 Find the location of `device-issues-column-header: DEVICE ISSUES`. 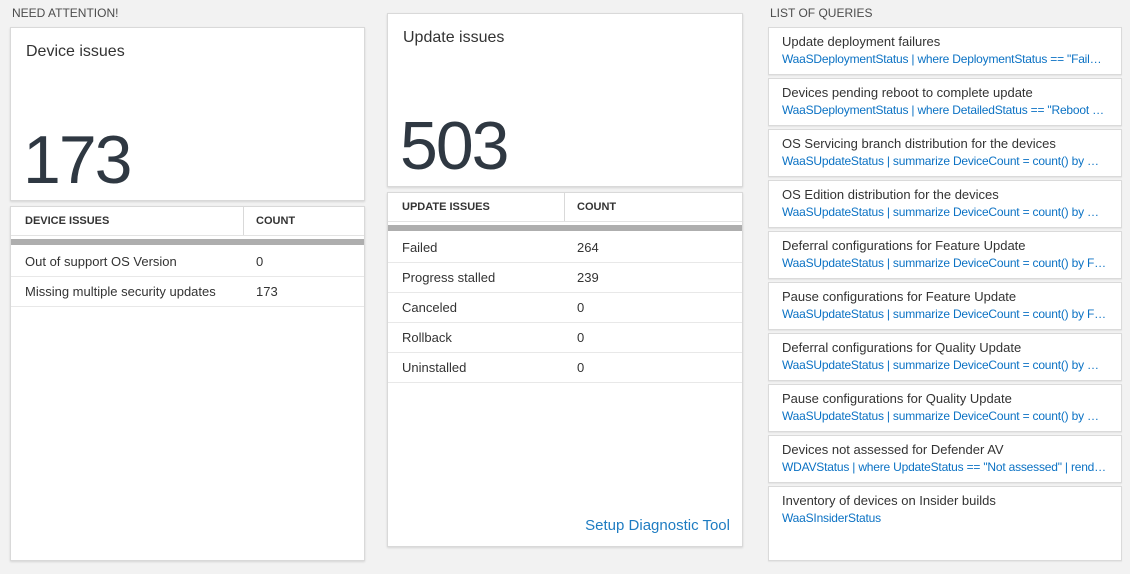

device-issues-column-header: DEVICE ISSUES is located at coordinates (127, 221).